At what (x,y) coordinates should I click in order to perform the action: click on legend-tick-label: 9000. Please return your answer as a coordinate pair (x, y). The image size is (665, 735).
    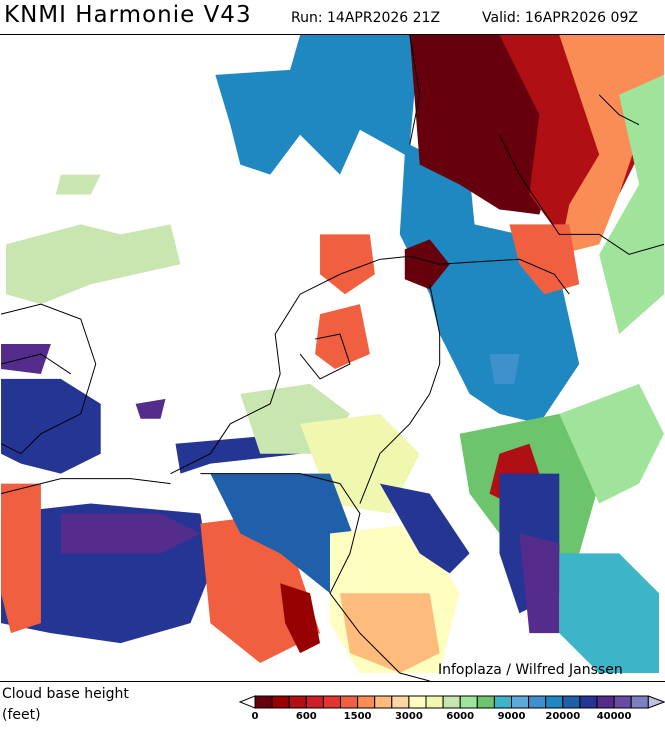
    Looking at the image, I should click on (512, 716).